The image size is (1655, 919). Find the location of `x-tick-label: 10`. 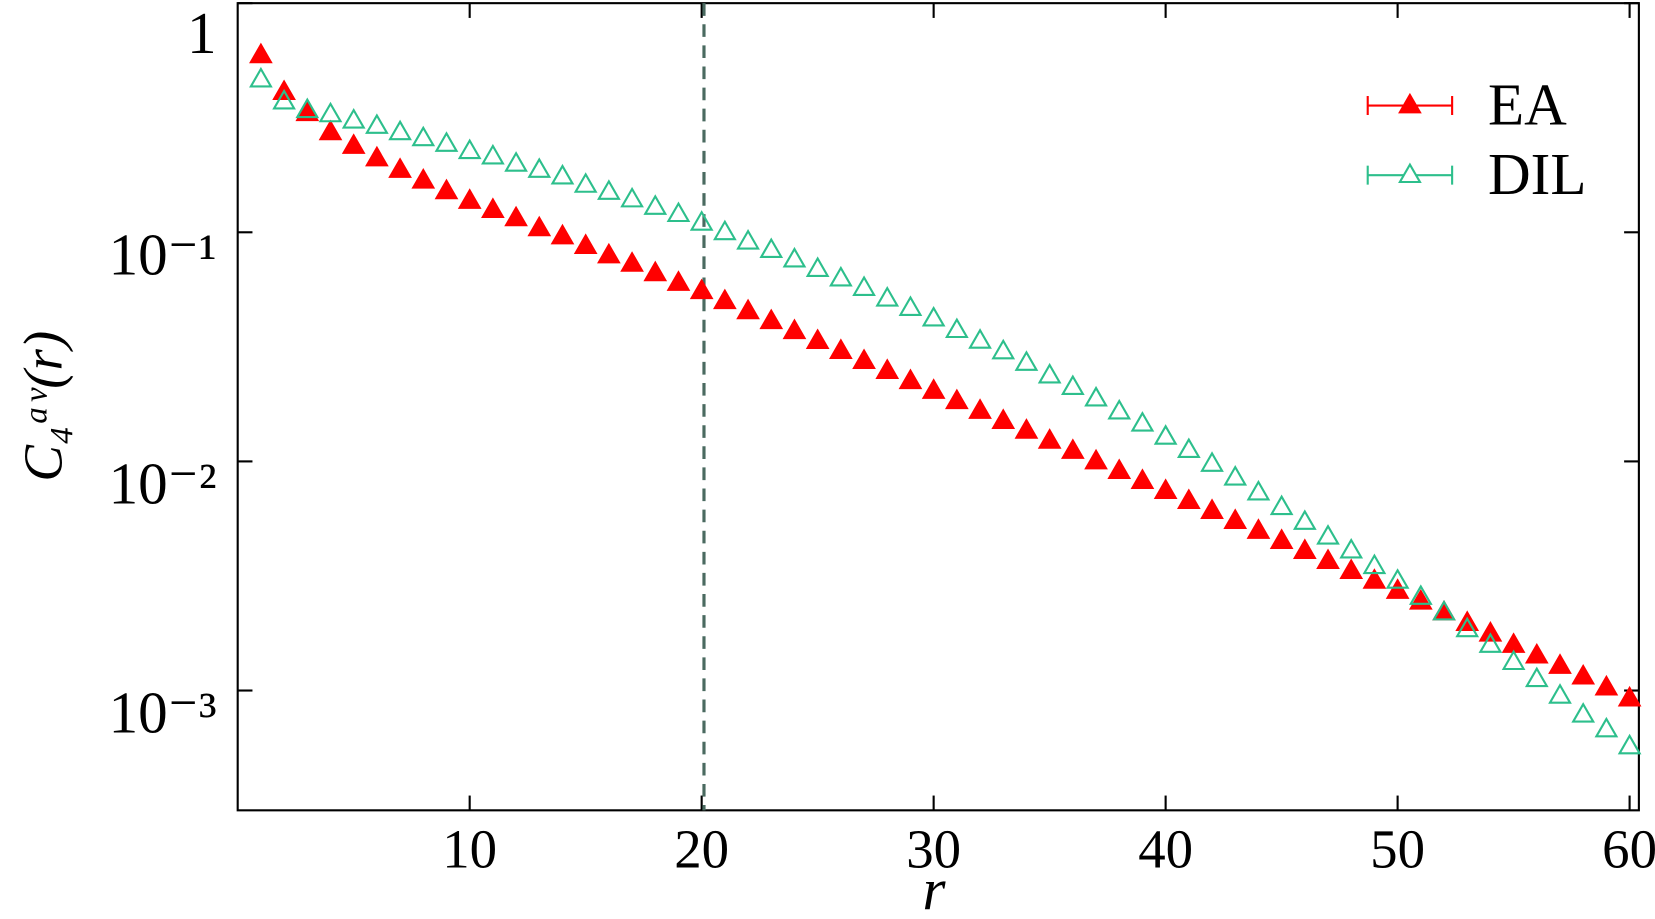

x-tick-label: 10 is located at coordinates (469, 848).